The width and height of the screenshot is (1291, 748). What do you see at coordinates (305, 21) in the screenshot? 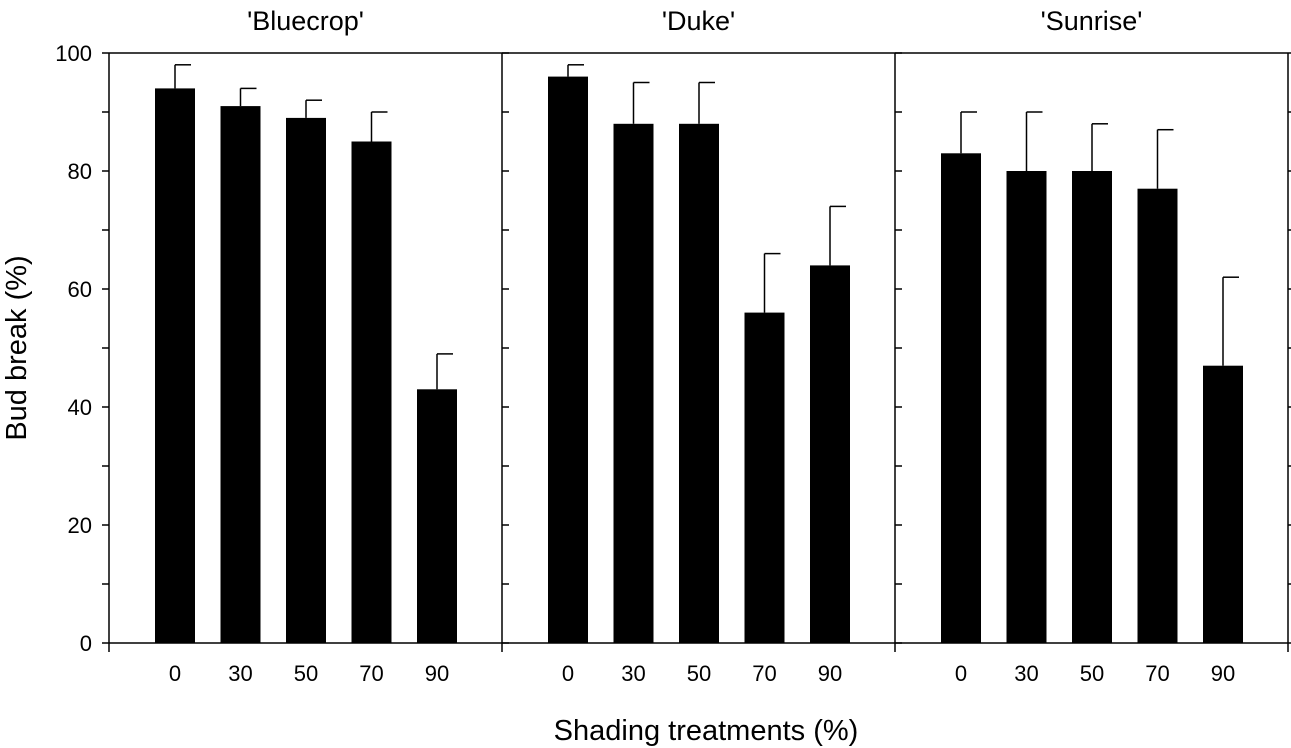
I see `panel-title: 'Bluecrop'` at bounding box center [305, 21].